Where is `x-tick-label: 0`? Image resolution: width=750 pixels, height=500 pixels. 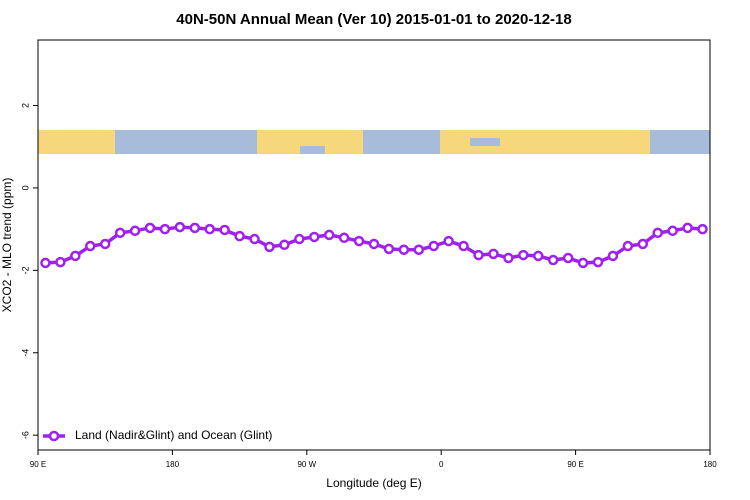
x-tick-label: 0 is located at coordinates (441, 464).